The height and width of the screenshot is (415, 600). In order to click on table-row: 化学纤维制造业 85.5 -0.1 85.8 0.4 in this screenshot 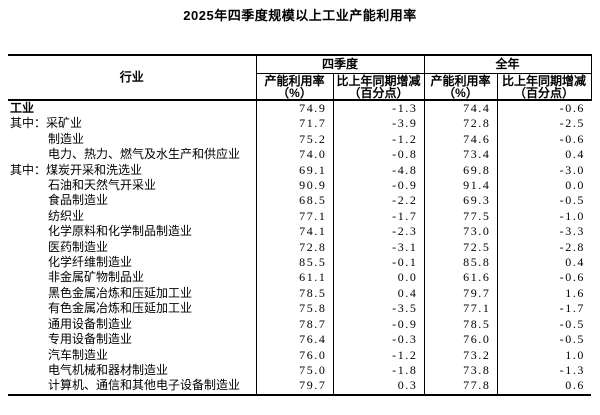, I will do `click(300, 263)`.